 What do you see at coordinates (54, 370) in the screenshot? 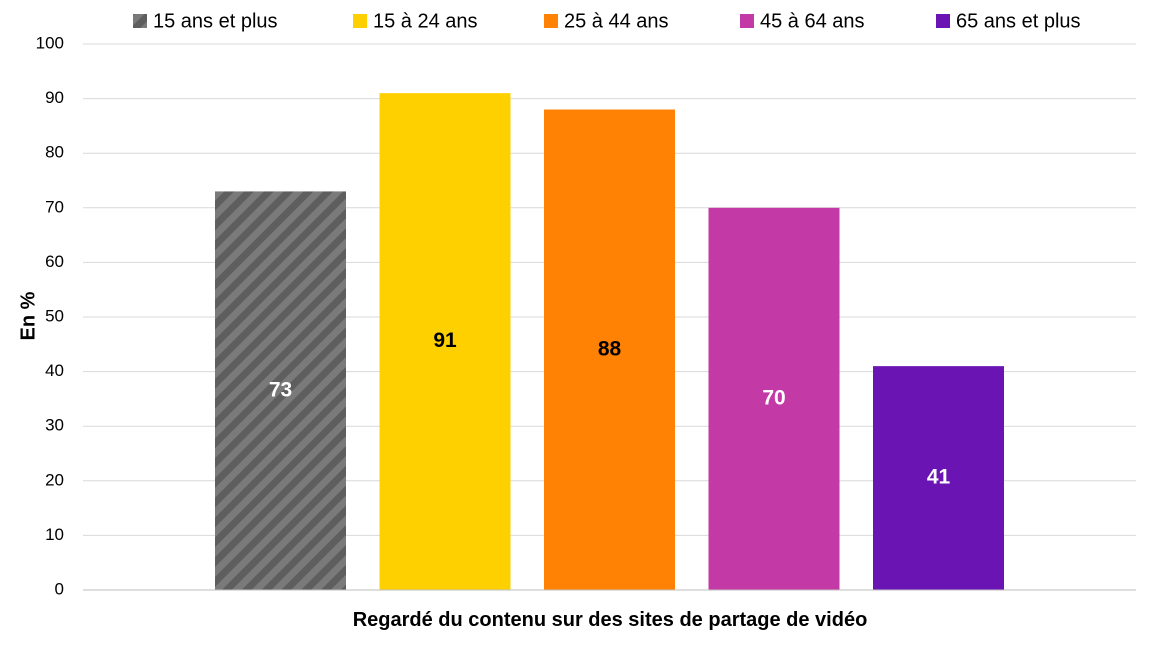
I see `y-tick-label: 40` at bounding box center [54, 370].